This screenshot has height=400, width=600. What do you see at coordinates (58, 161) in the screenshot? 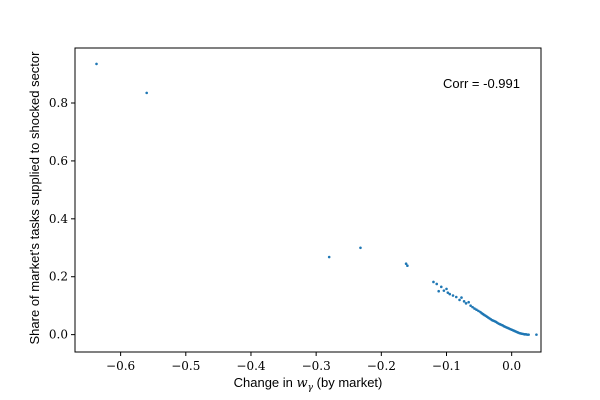
I see `y-tick-label: 0.6` at bounding box center [58, 161].